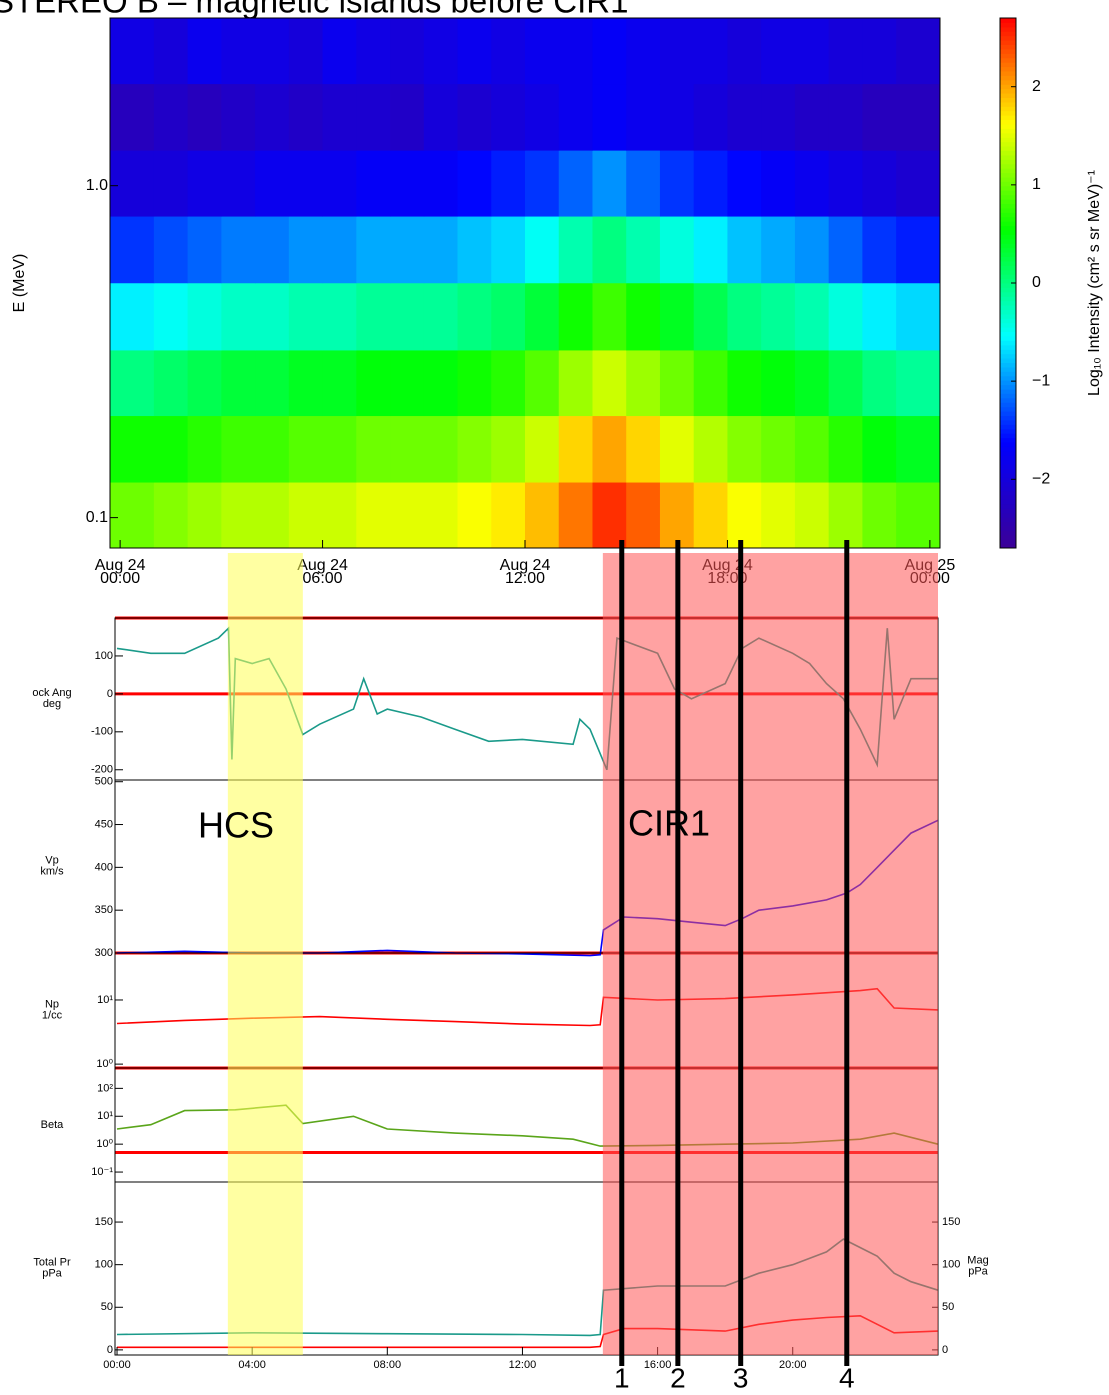  I want to click on y-tick-label: 350, so click(104, 910).